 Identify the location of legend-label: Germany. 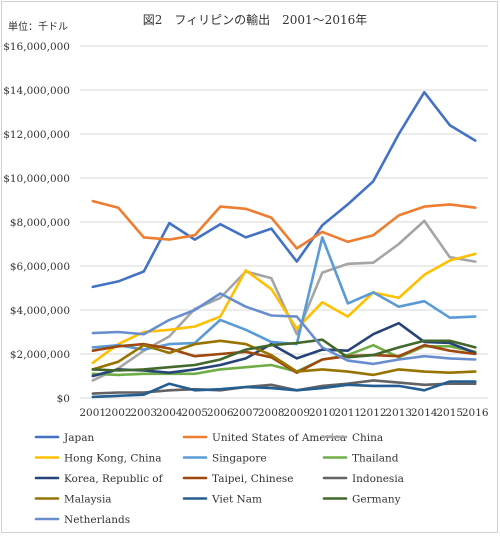
(376, 500).